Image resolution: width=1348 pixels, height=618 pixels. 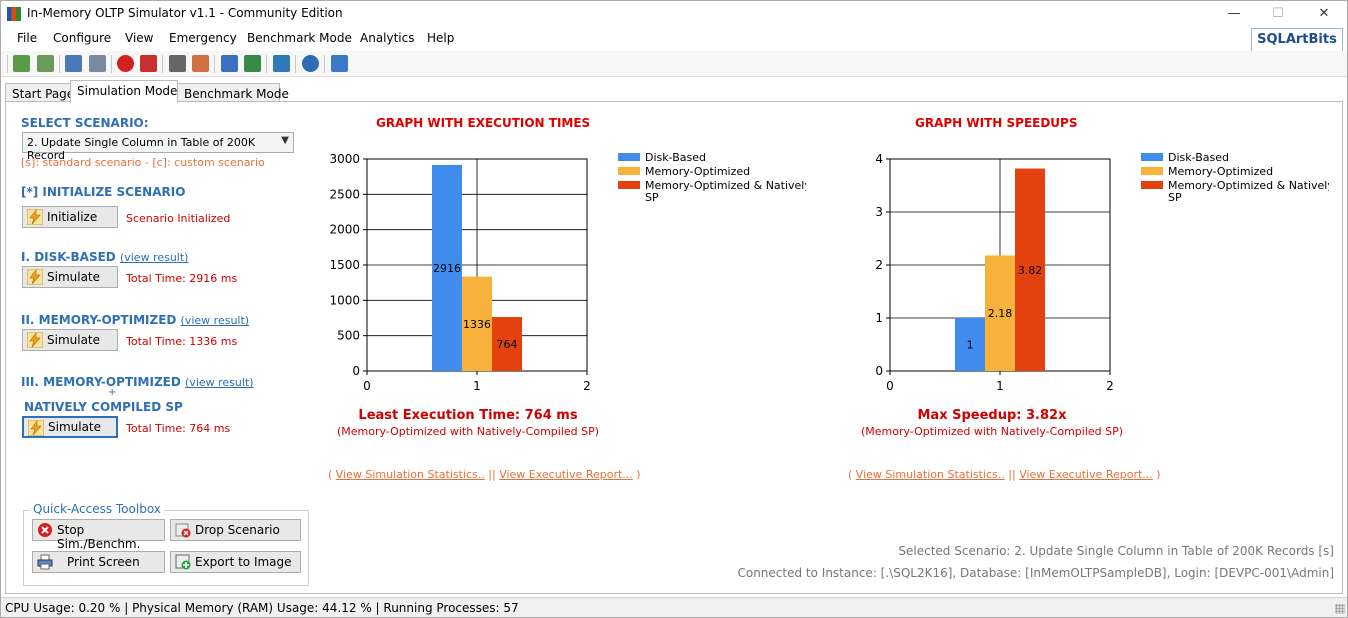 What do you see at coordinates (235, 562) in the screenshot?
I see `export-image-button: Export to Image` at bounding box center [235, 562].